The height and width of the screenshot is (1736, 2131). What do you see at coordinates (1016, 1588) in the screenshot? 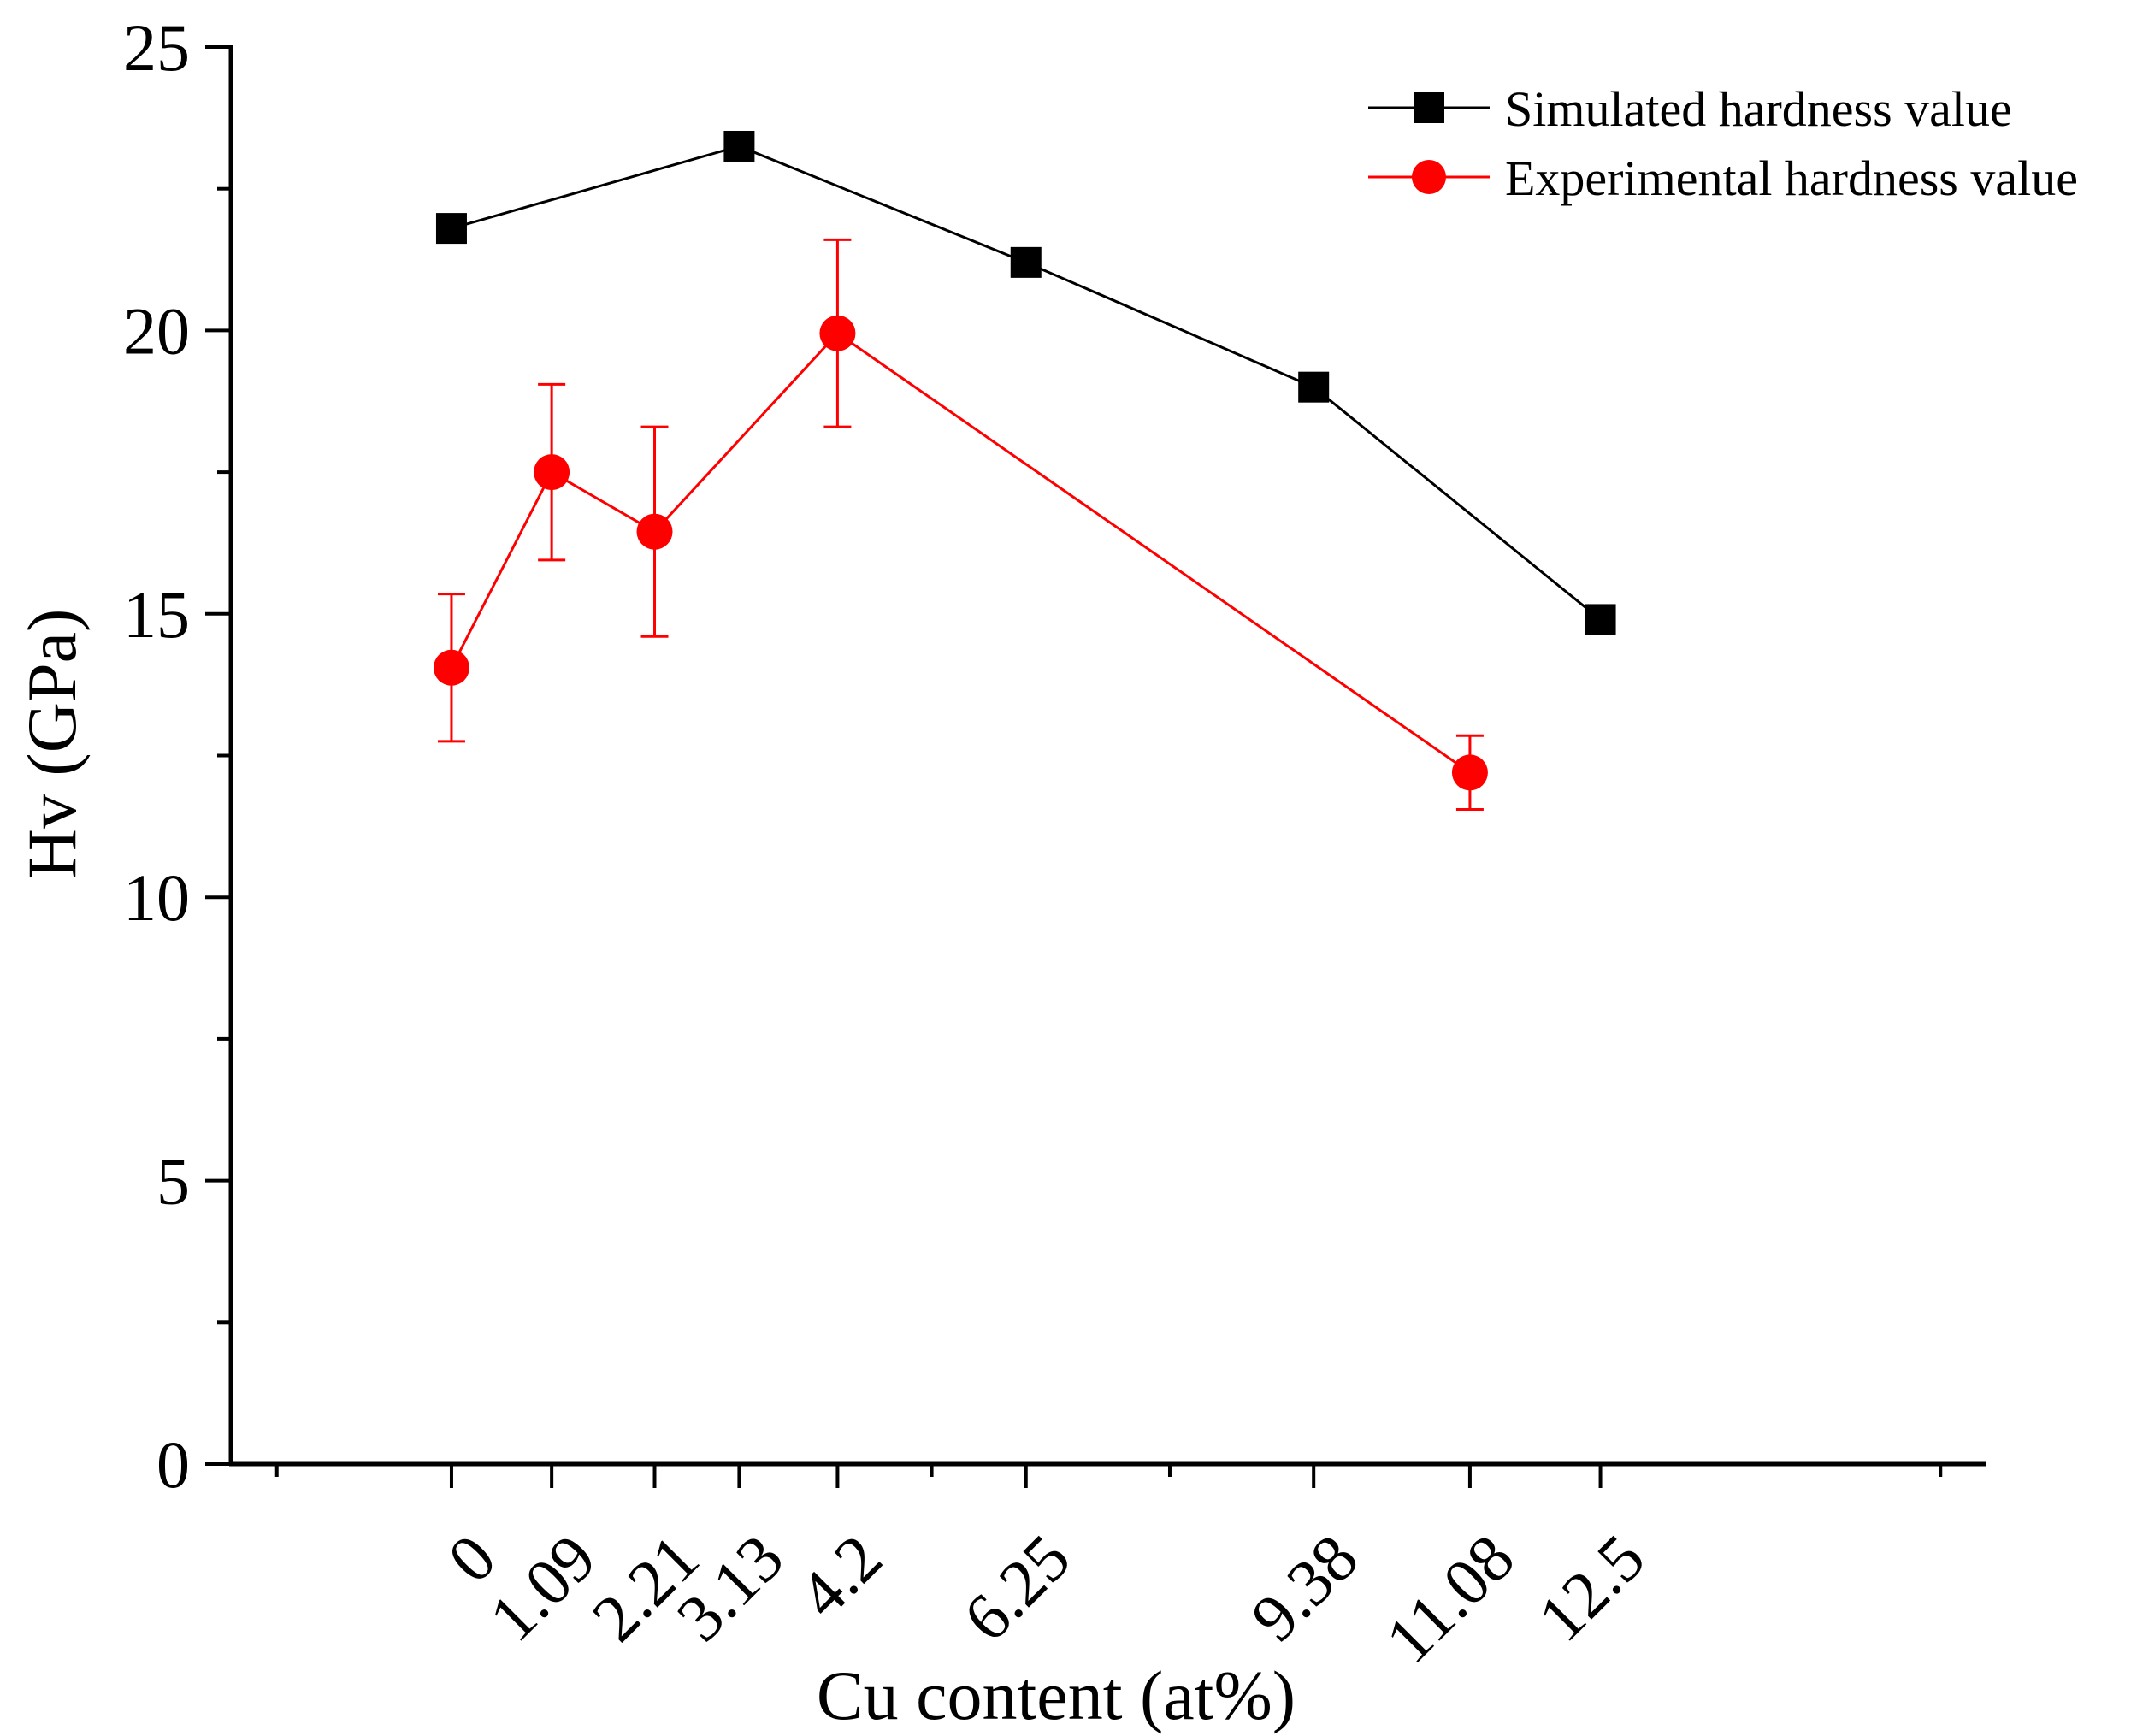
I see `x-tick-label: 6.25` at bounding box center [1016, 1588].